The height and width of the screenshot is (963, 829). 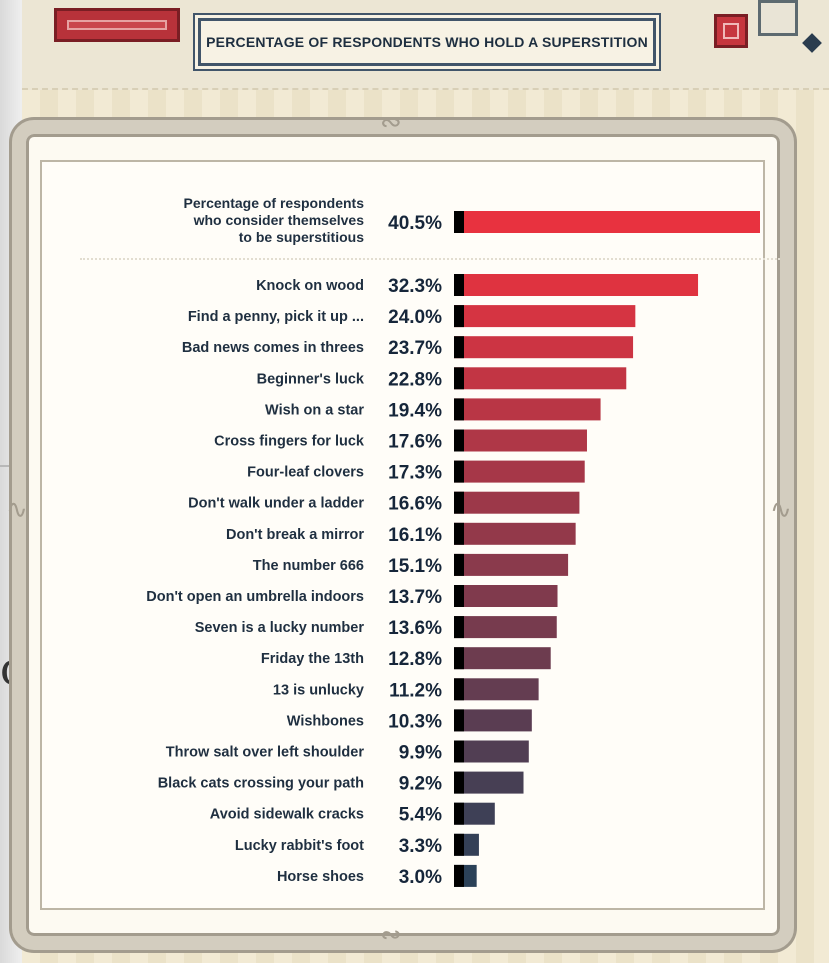 What do you see at coordinates (778, 18) in the screenshot?
I see `decorative-frame-icon` at bounding box center [778, 18].